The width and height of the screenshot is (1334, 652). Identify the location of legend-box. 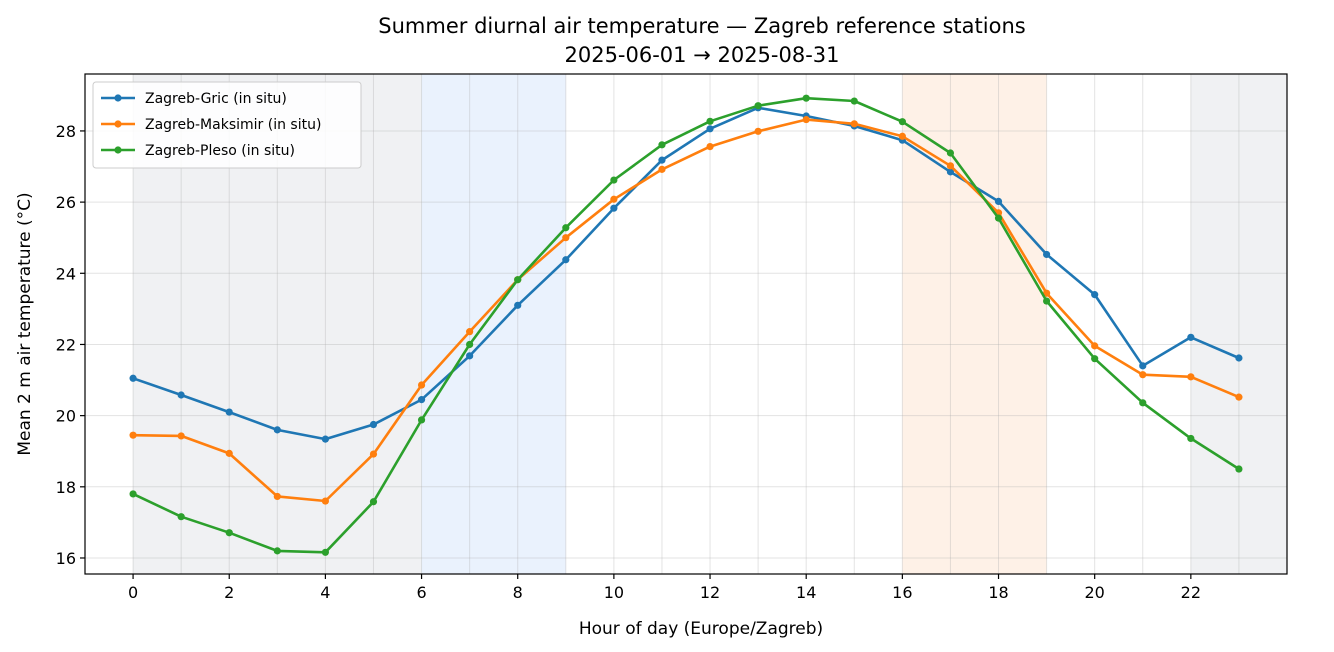
(227, 125).